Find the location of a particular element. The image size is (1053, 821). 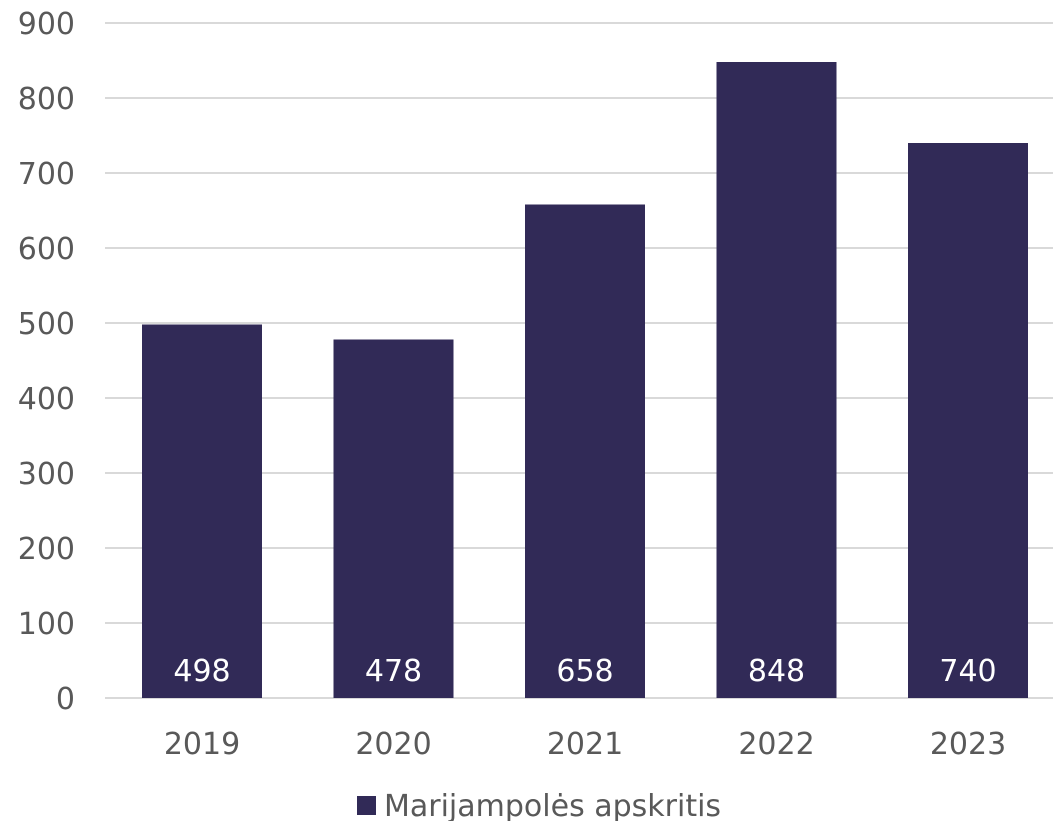

data-label: 498 is located at coordinates (201, 671).